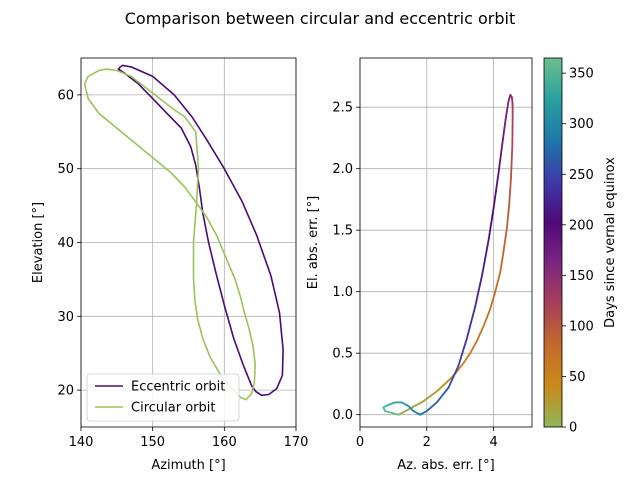  What do you see at coordinates (581, 326) in the screenshot?
I see `colorbar-tick-label: 100` at bounding box center [581, 326].